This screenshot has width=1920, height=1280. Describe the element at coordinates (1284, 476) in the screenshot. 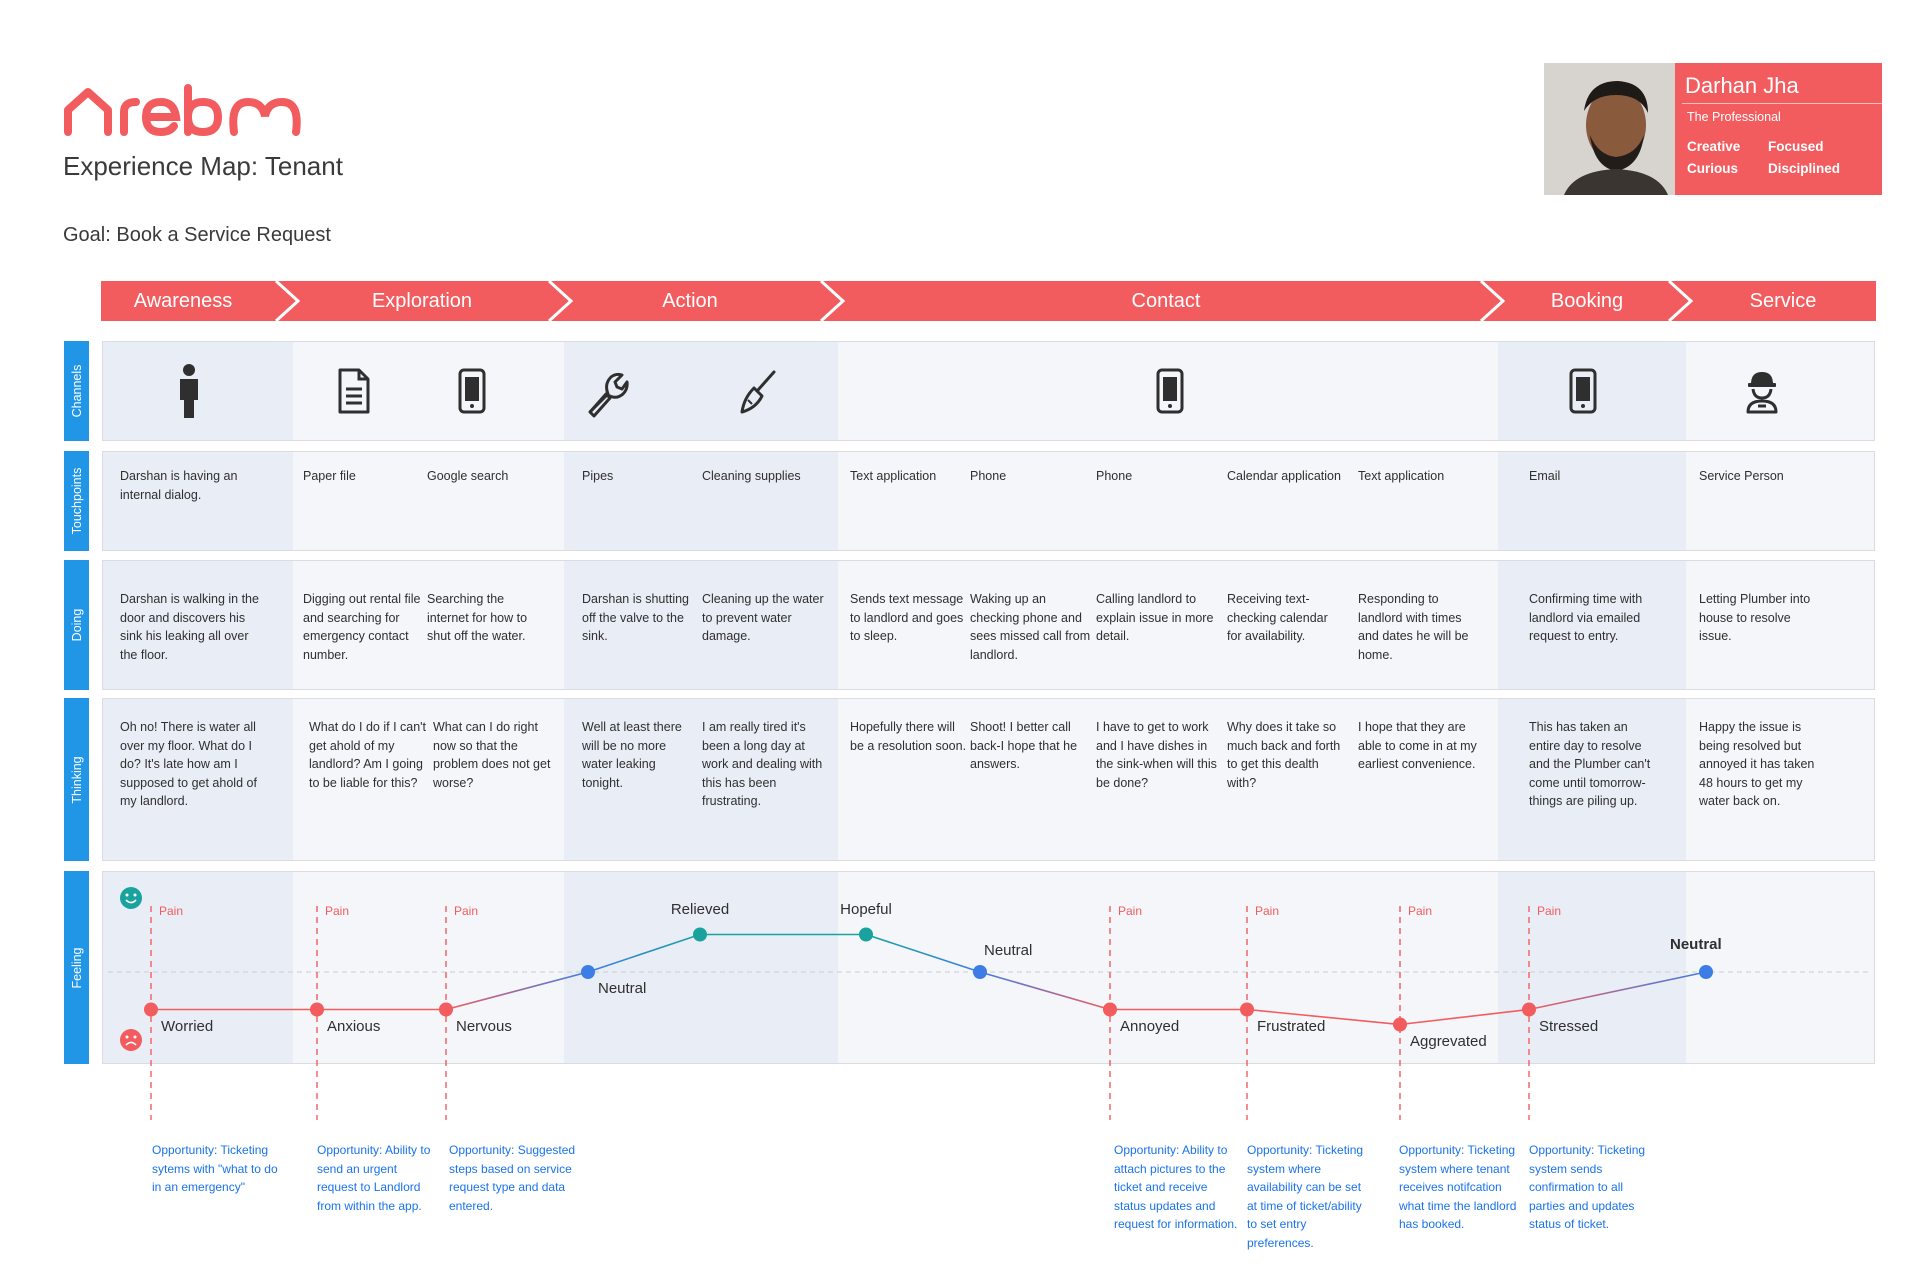

I see `touchpoint-cell: Calendar application` at that location.